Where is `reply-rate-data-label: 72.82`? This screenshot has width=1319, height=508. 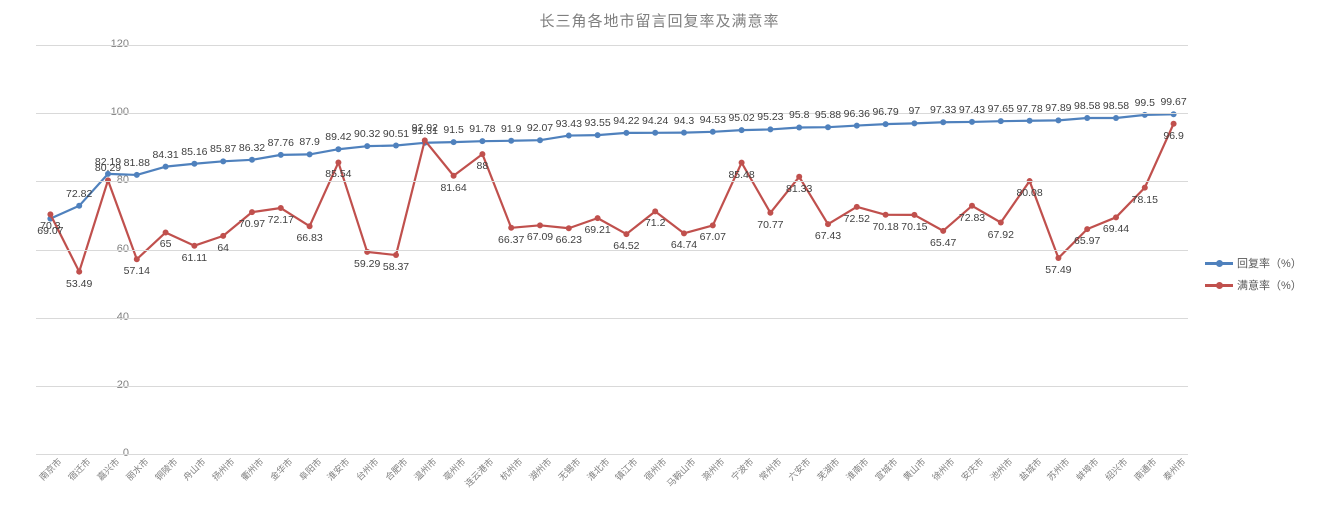
reply-rate-data-label: 72.82 is located at coordinates (79, 193).